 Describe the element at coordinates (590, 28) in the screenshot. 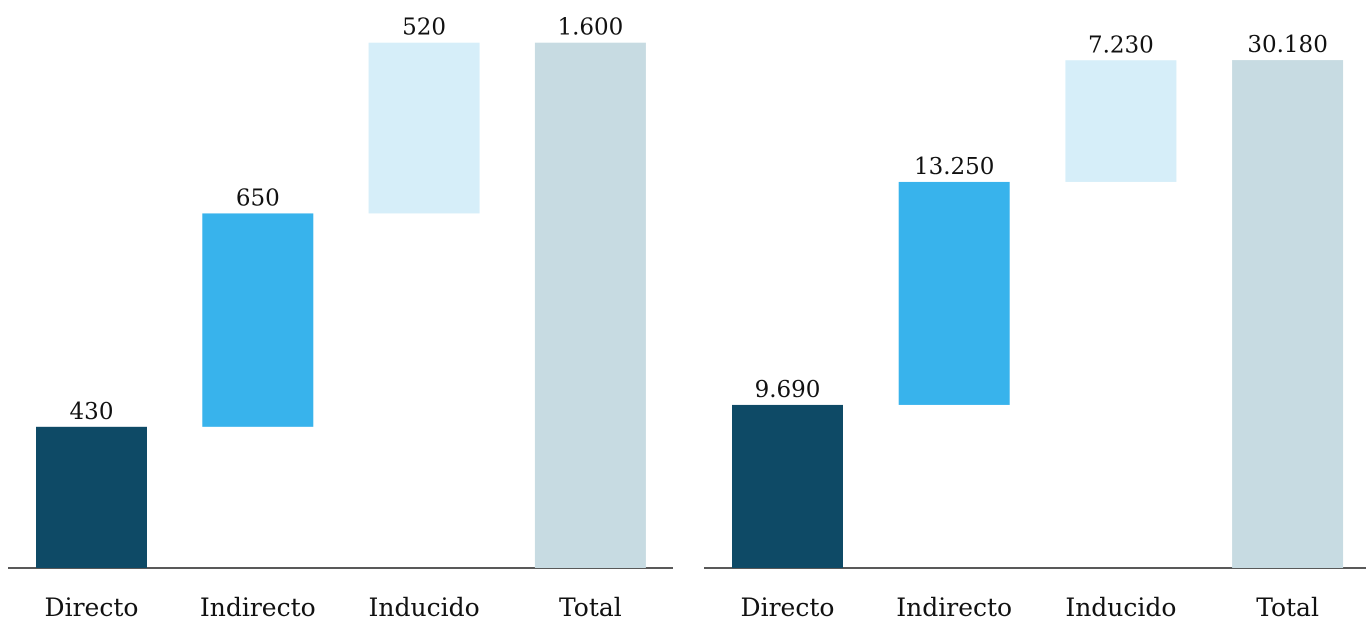

I see `value-label: 1.600` at that location.